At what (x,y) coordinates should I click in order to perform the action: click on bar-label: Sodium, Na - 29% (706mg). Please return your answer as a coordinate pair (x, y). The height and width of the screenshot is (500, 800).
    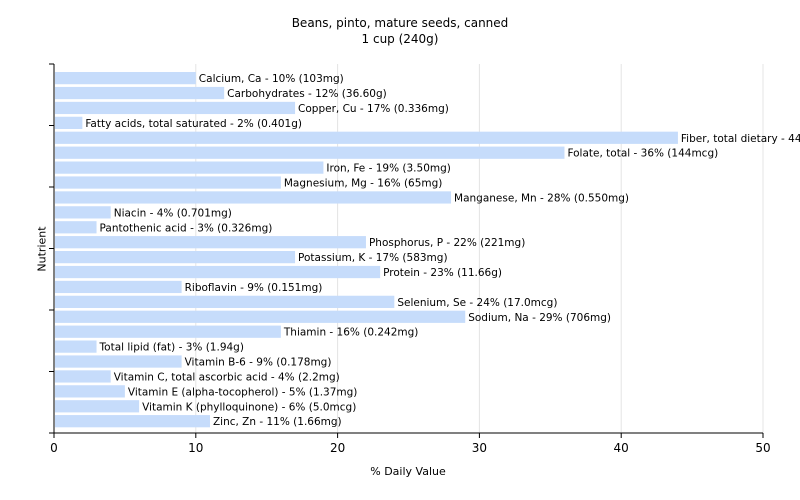
    Looking at the image, I should click on (539, 318).